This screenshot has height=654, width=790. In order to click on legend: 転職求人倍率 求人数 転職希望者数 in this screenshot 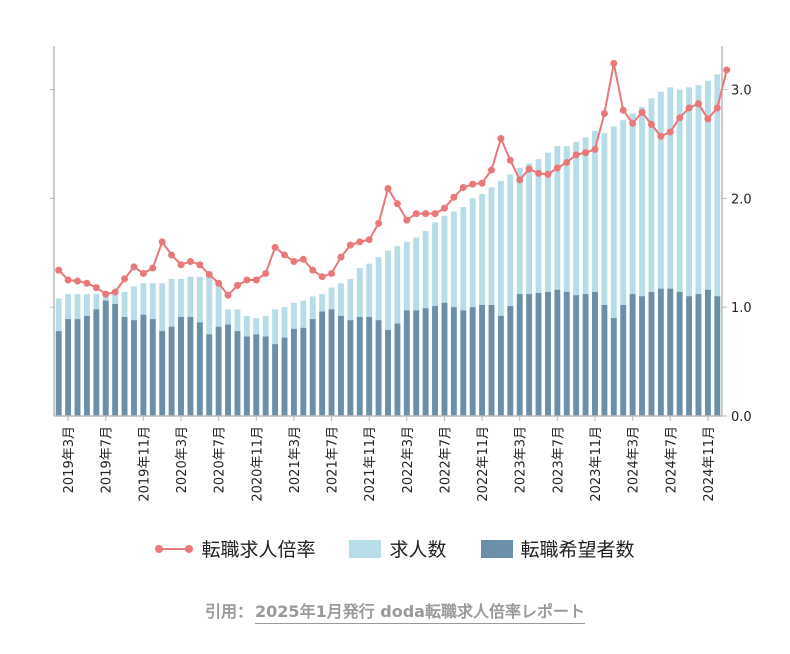, I will do `click(395, 548)`.